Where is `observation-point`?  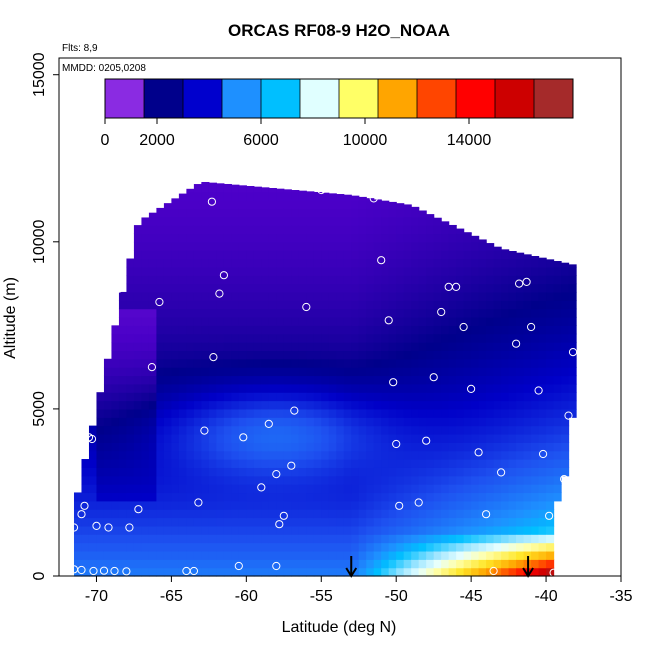 observation-point is located at coordinates (418, 502).